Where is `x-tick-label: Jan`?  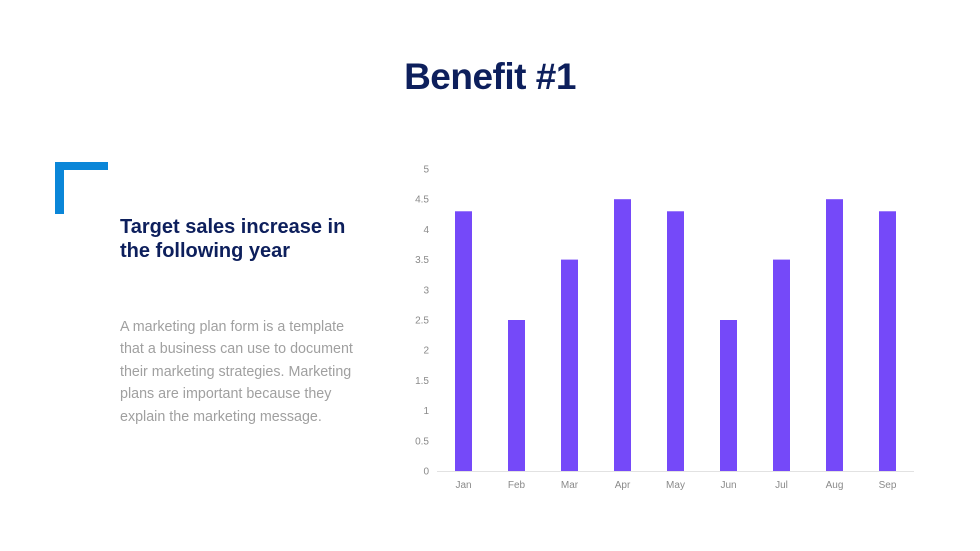 x-tick-label: Jan is located at coordinates (463, 485).